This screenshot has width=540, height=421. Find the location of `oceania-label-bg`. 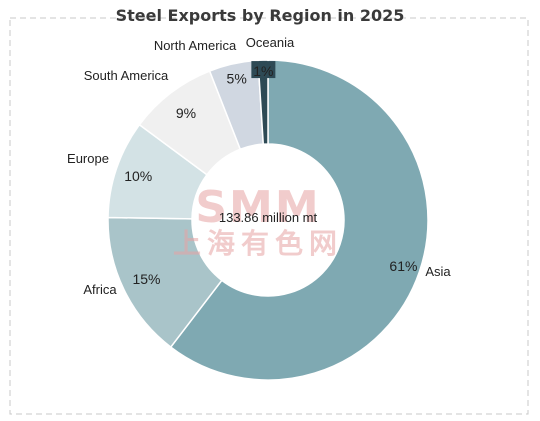

oceania-label-bg is located at coordinates (263, 70).